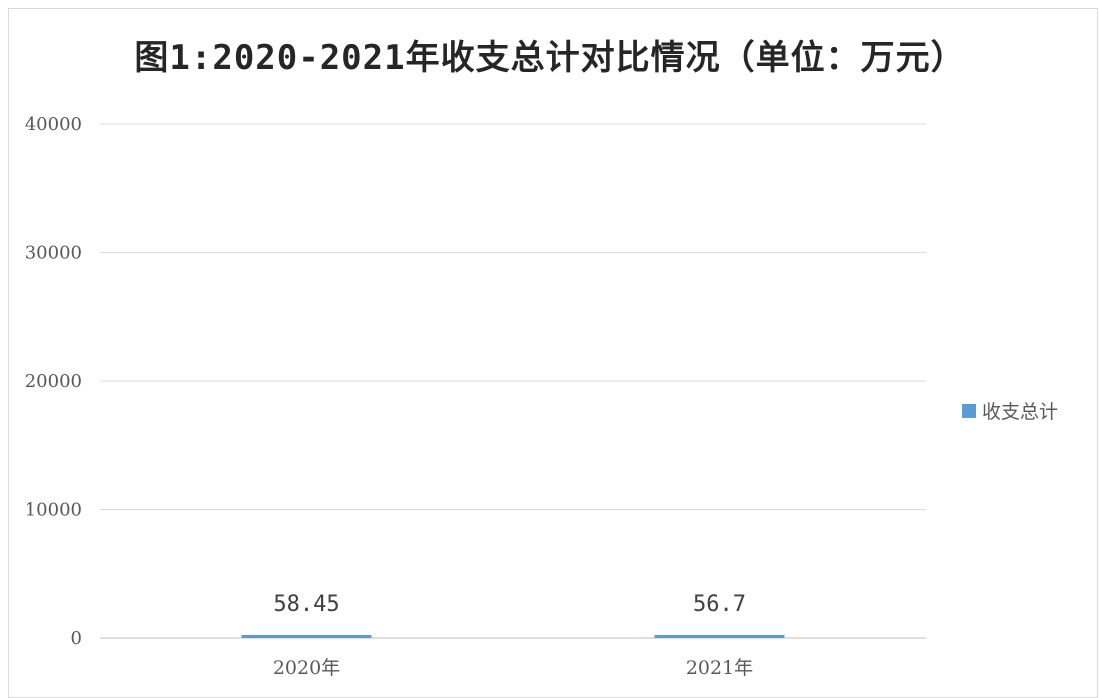 The height and width of the screenshot is (698, 1100). What do you see at coordinates (969, 410) in the screenshot?
I see `legend-swatch` at bounding box center [969, 410].